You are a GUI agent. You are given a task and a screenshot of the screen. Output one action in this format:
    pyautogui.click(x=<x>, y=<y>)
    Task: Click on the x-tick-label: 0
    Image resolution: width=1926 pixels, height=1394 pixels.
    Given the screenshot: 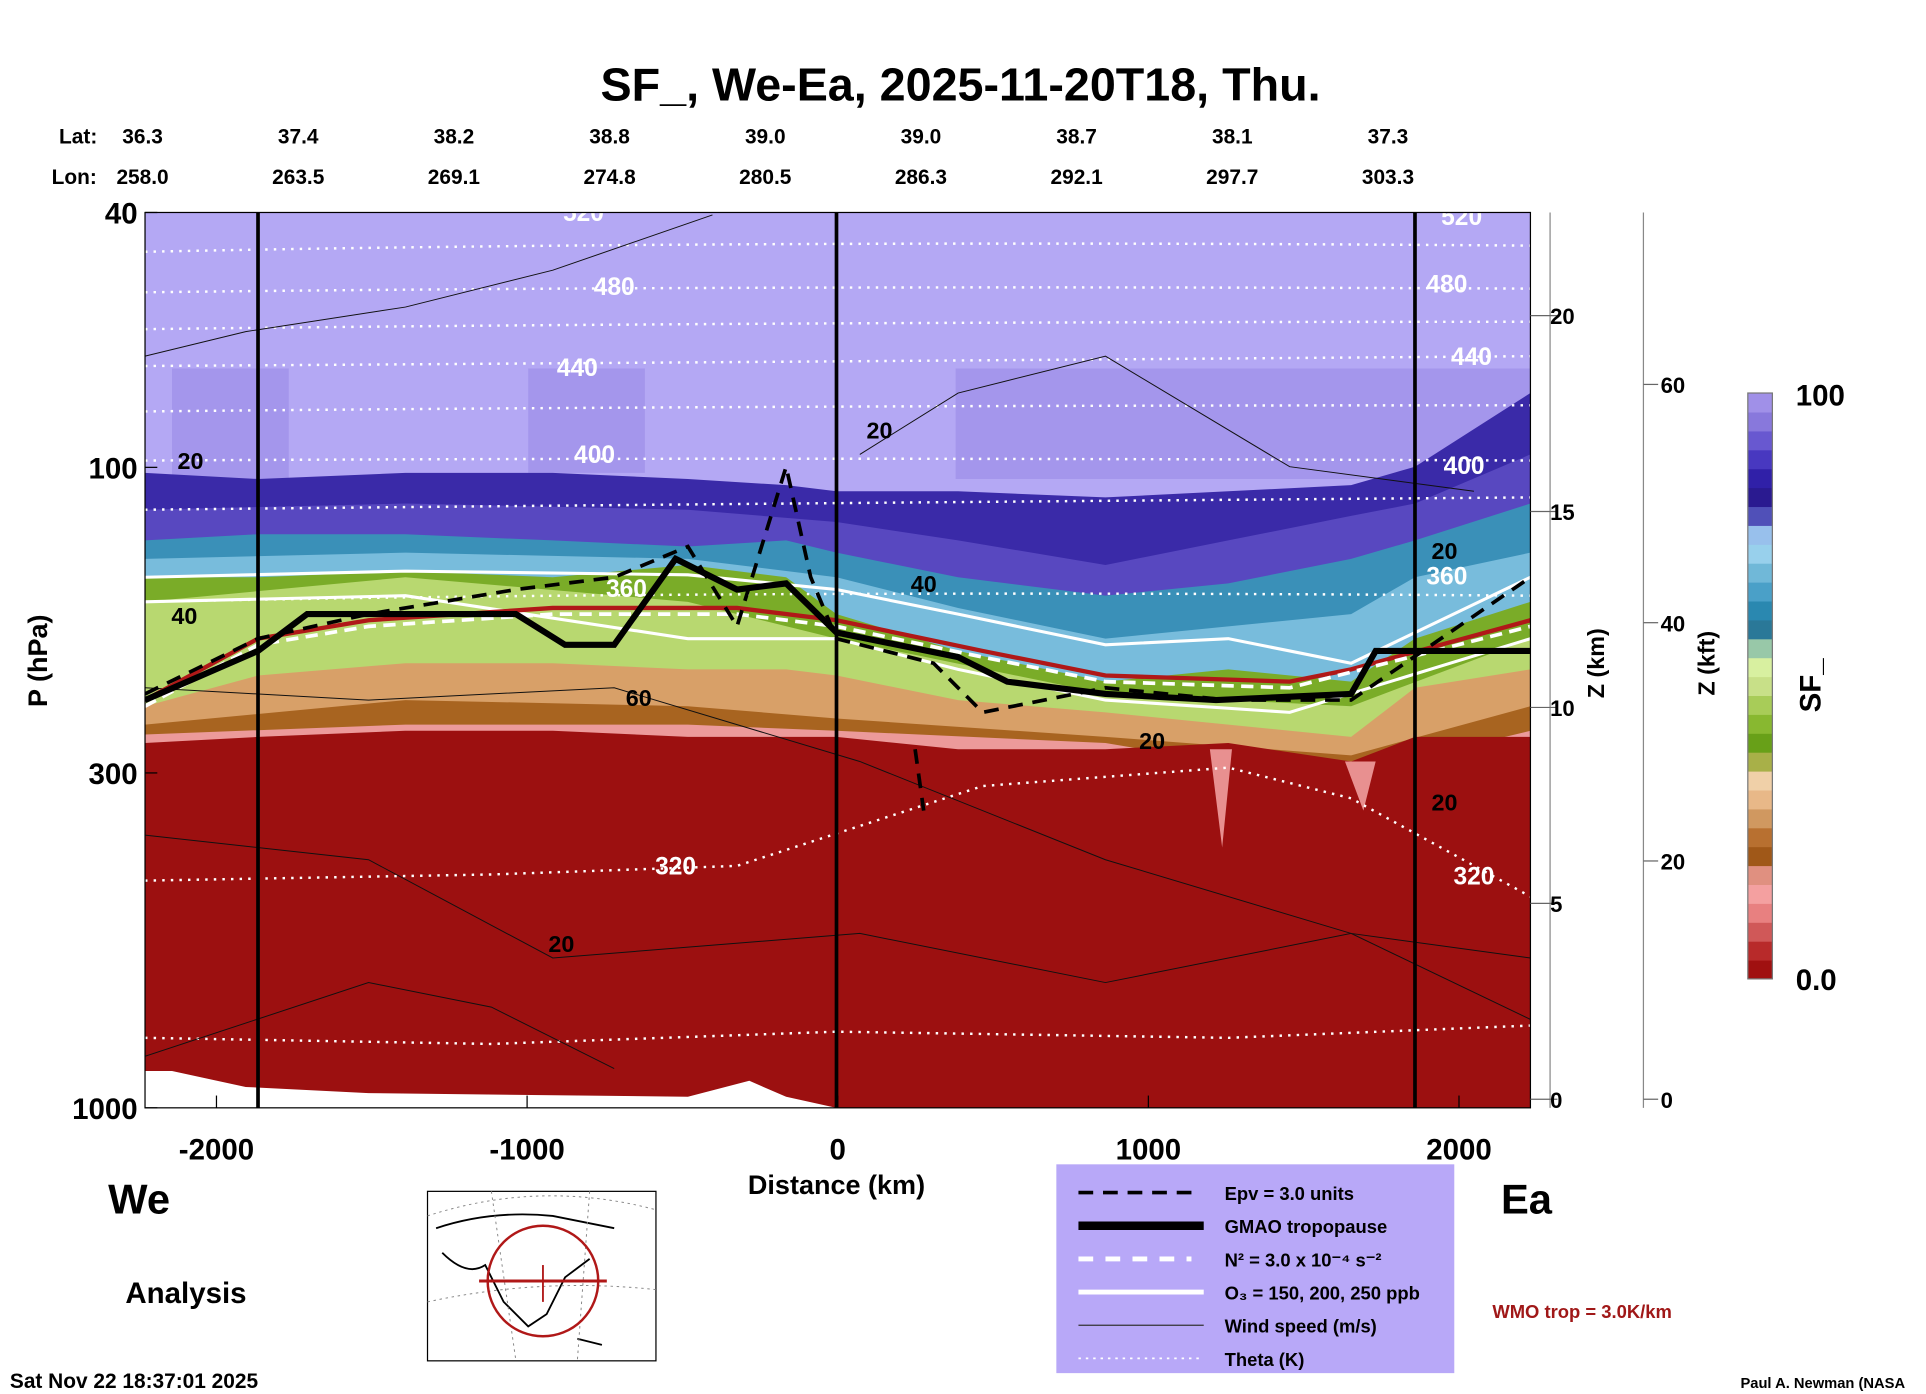 What is the action you would take?
    pyautogui.click(x=838, y=1149)
    